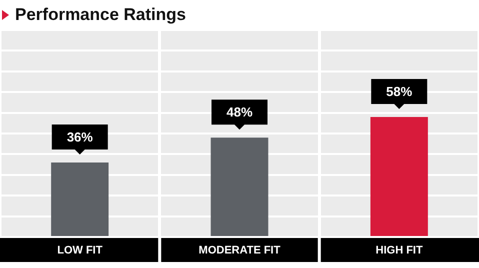 This screenshot has width=479, height=268. Describe the element at coordinates (100, 15) in the screenshot. I see `chart-title: Performance Ratings` at that location.